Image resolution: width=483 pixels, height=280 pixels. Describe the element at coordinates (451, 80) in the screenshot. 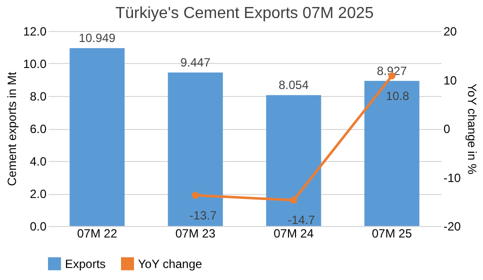

I see `y2-tick-label: 10` at that location.